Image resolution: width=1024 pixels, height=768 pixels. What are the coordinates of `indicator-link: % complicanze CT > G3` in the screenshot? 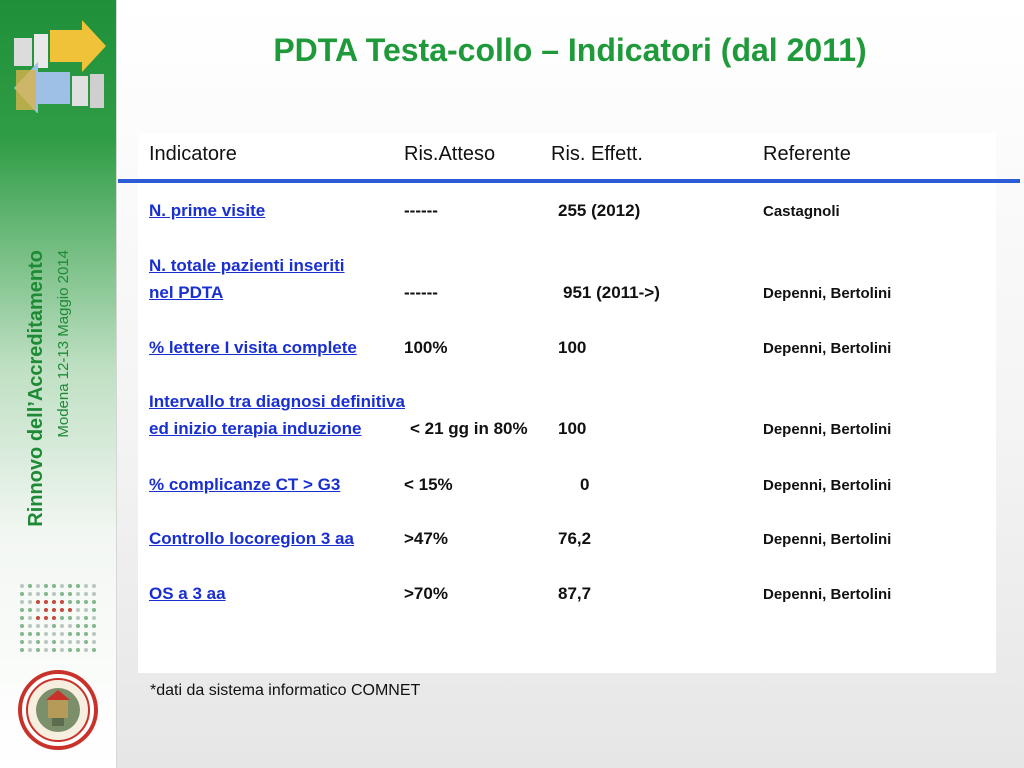 It's located at (274, 484).